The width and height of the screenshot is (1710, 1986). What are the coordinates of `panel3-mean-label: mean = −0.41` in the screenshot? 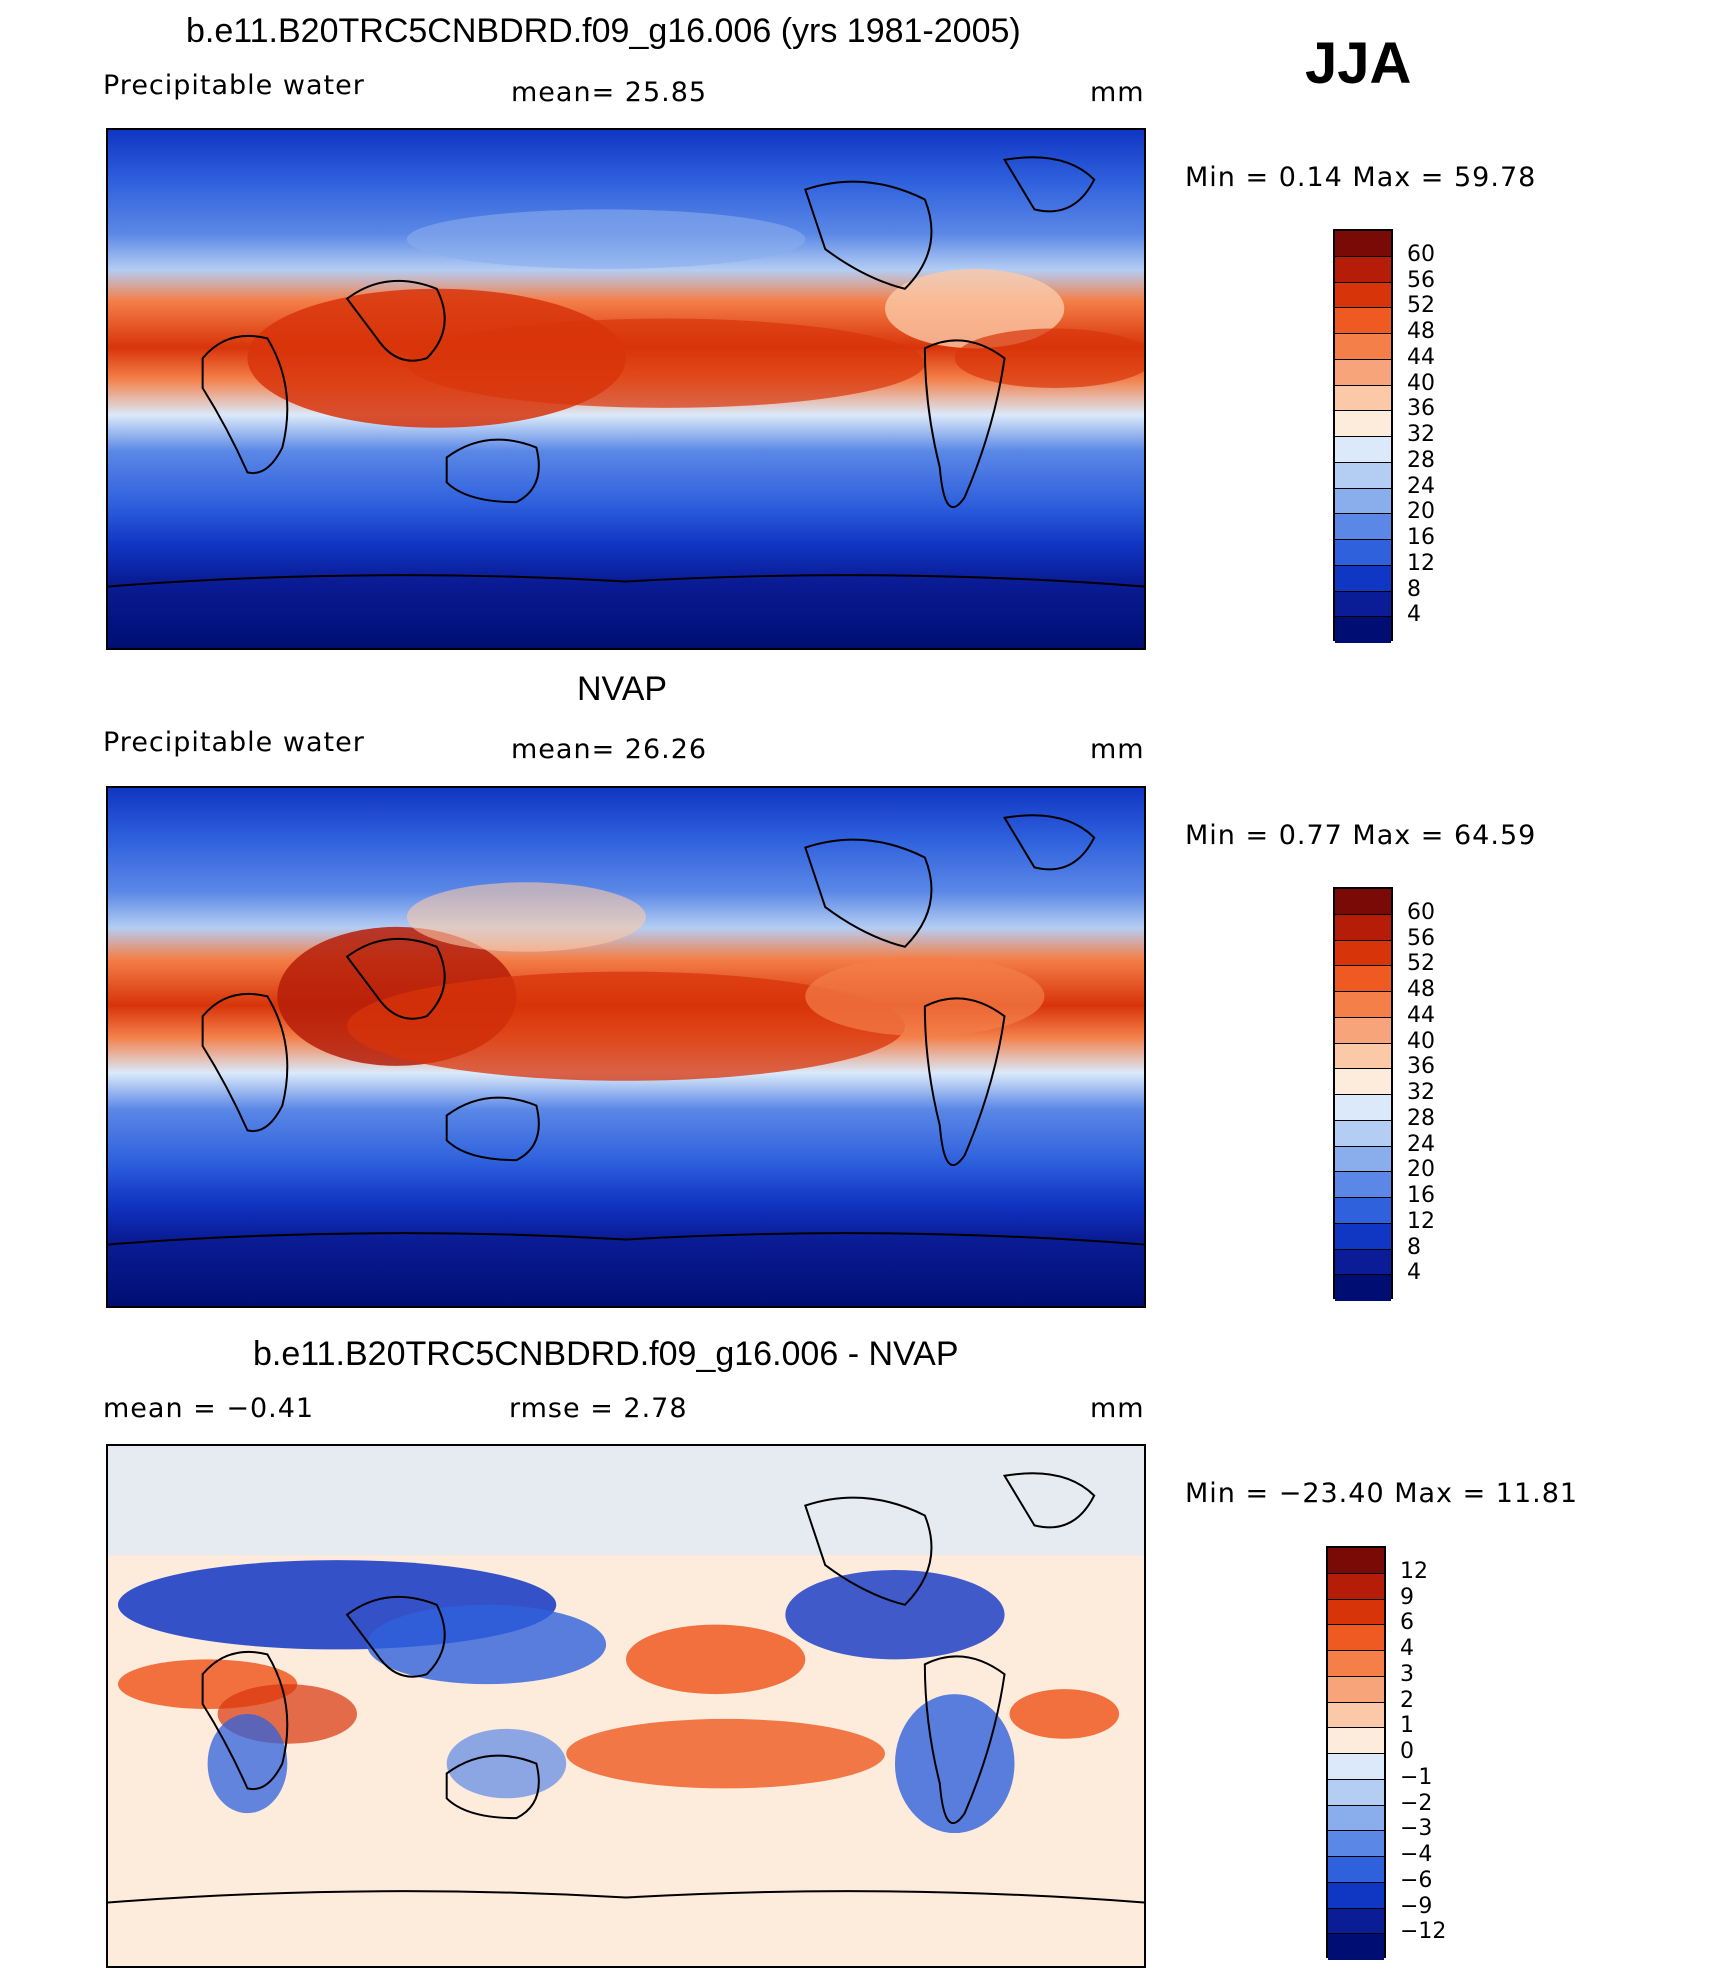 It's located at (209, 1408).